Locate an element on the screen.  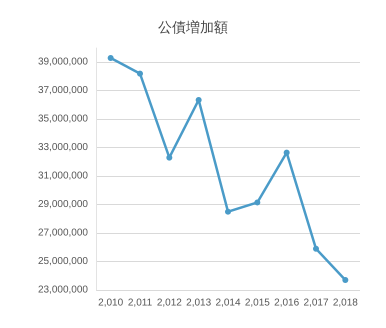
y-tick-label: 37,000,000 is located at coordinates (63, 90).